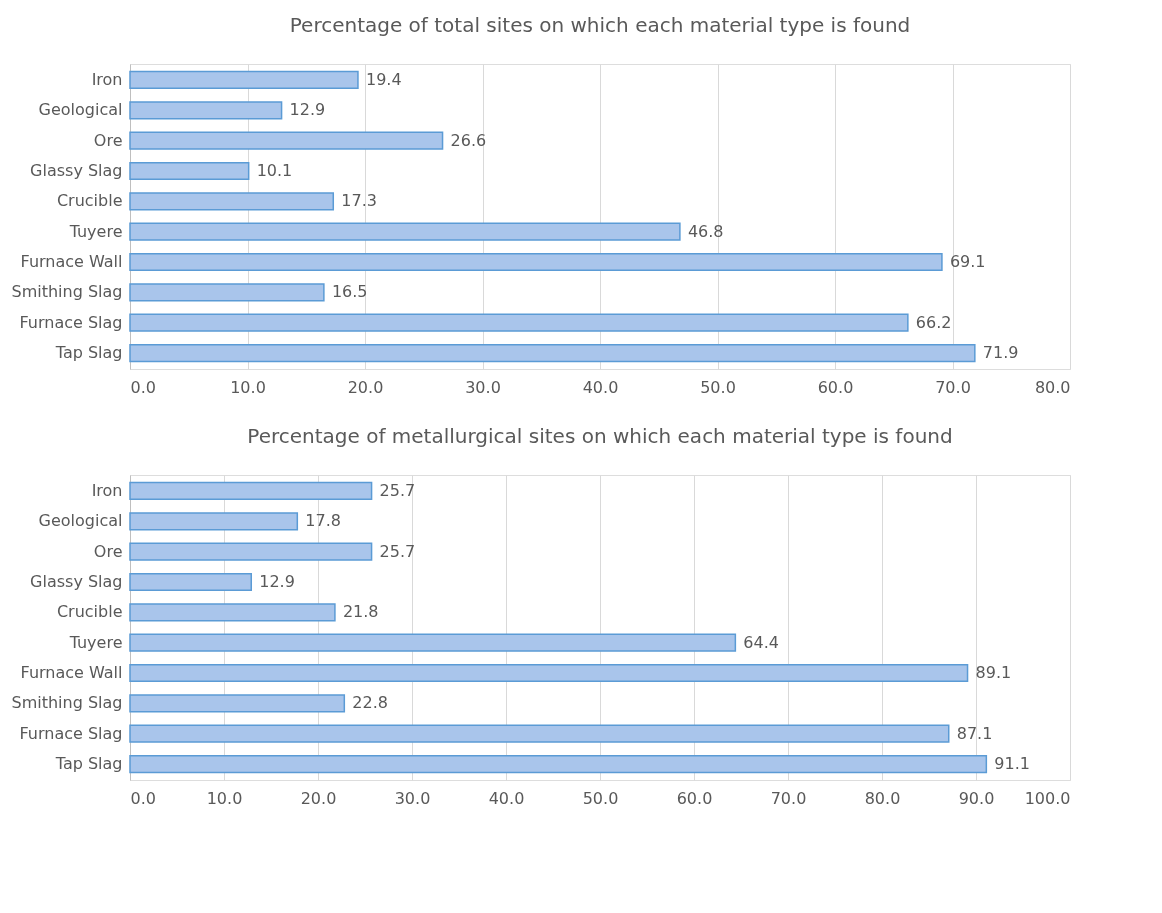  Describe the element at coordinates (600, 436) in the screenshot. I see `chart-title: Percentage of metallurgical sites on which each material type is found` at that location.